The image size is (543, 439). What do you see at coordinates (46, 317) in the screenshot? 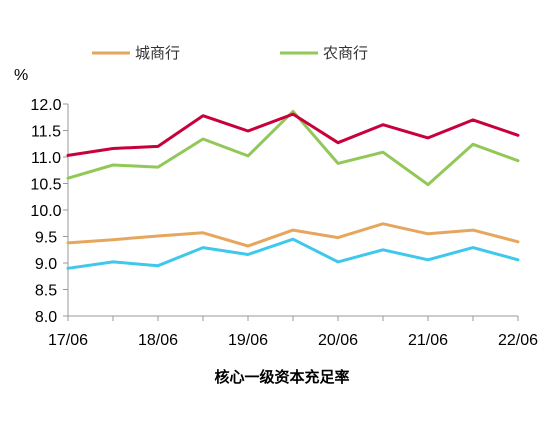
I see `y-tick-label: 8.0` at bounding box center [46, 317].